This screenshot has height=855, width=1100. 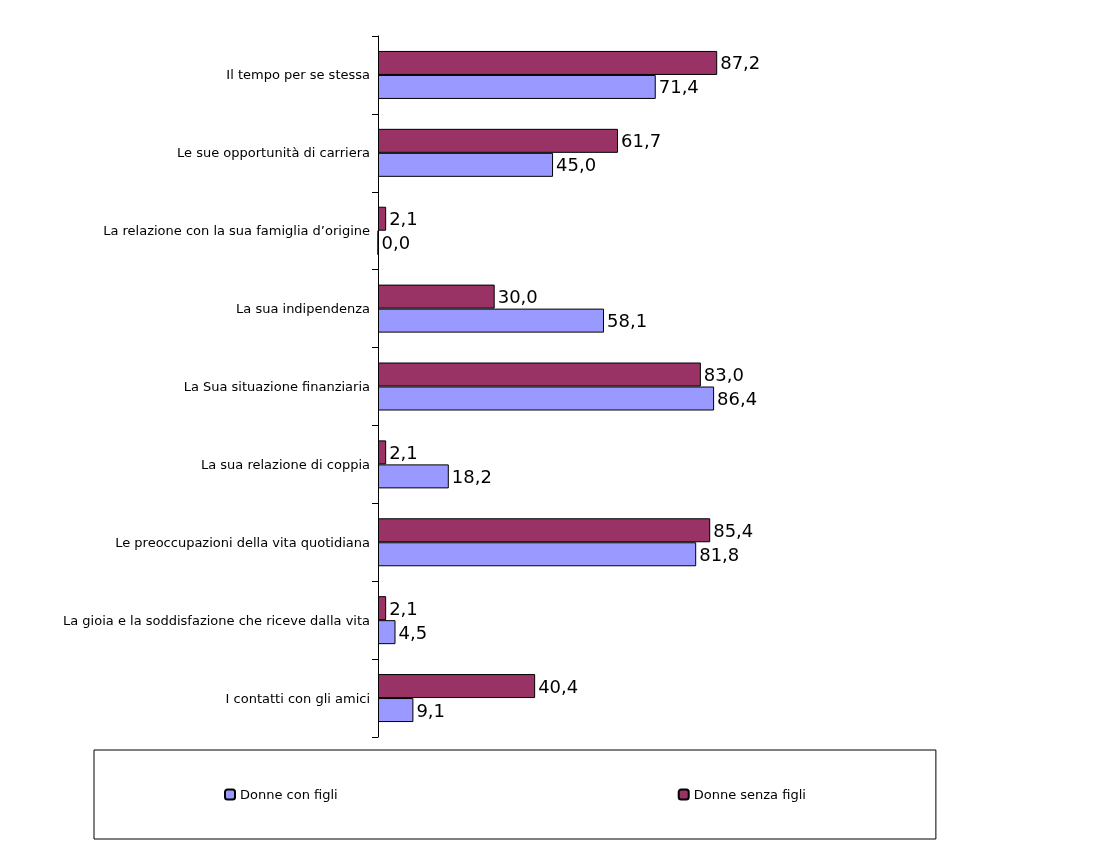 What do you see at coordinates (737, 398) in the screenshot?
I see `data-label: 86,4` at bounding box center [737, 398].